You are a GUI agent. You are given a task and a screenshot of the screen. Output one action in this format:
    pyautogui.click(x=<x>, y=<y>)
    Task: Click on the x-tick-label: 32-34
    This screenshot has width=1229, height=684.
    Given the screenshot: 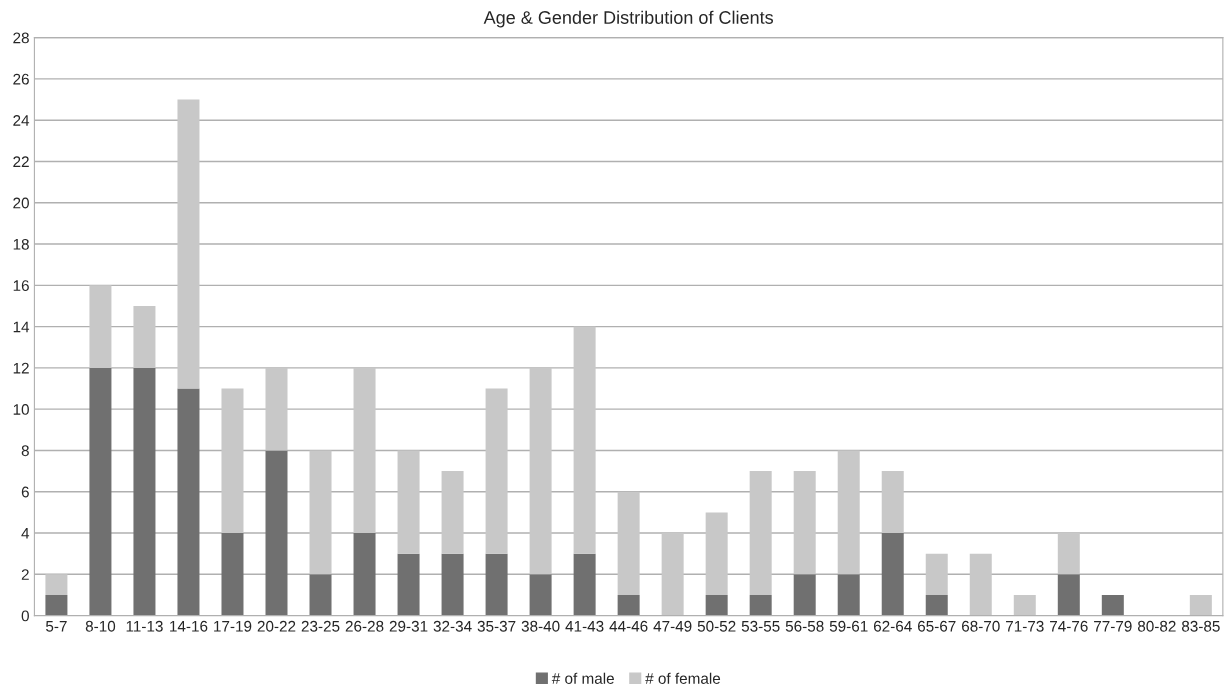 What is the action you would take?
    pyautogui.click(x=452, y=626)
    